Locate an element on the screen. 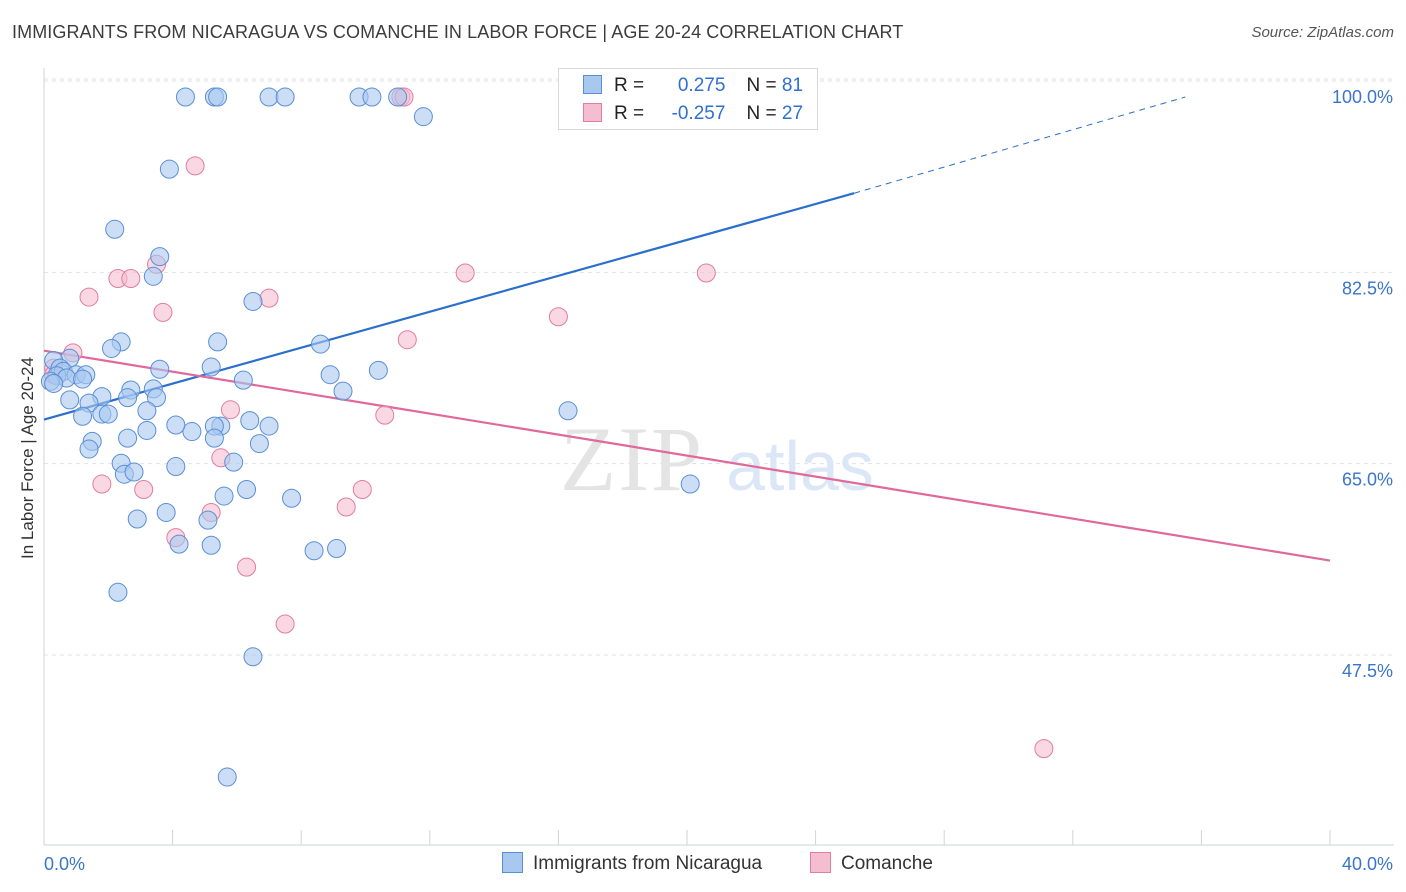 The height and width of the screenshot is (892, 1406). watermark-zip: ZIP is located at coordinates (632, 459).